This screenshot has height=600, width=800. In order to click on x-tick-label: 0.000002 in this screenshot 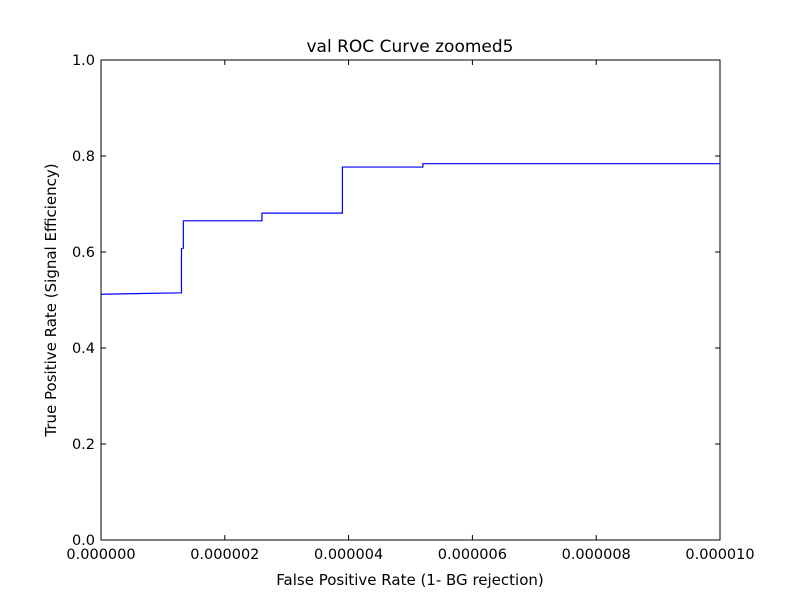, I will do `click(224, 555)`.